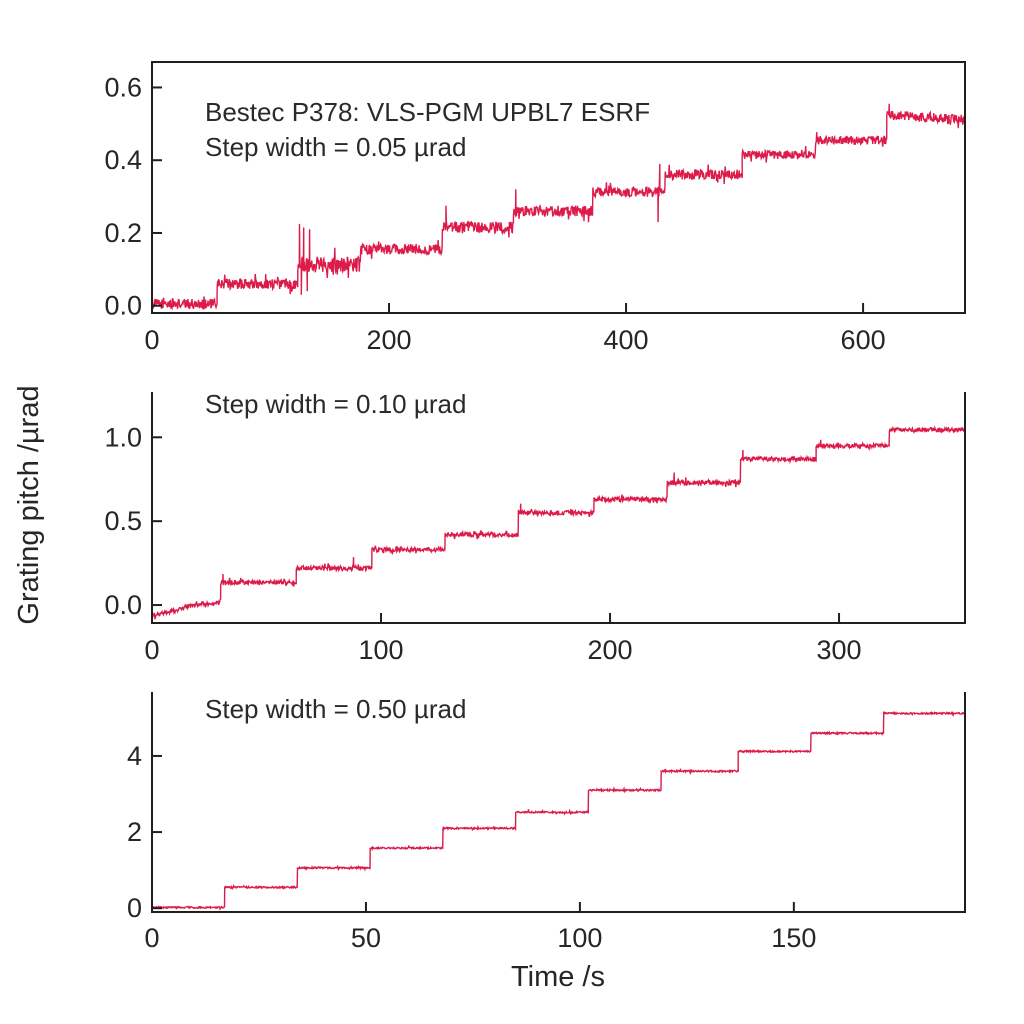 The image size is (1024, 1024). I want to click on y-tick-label: 0.5, so click(123, 521).